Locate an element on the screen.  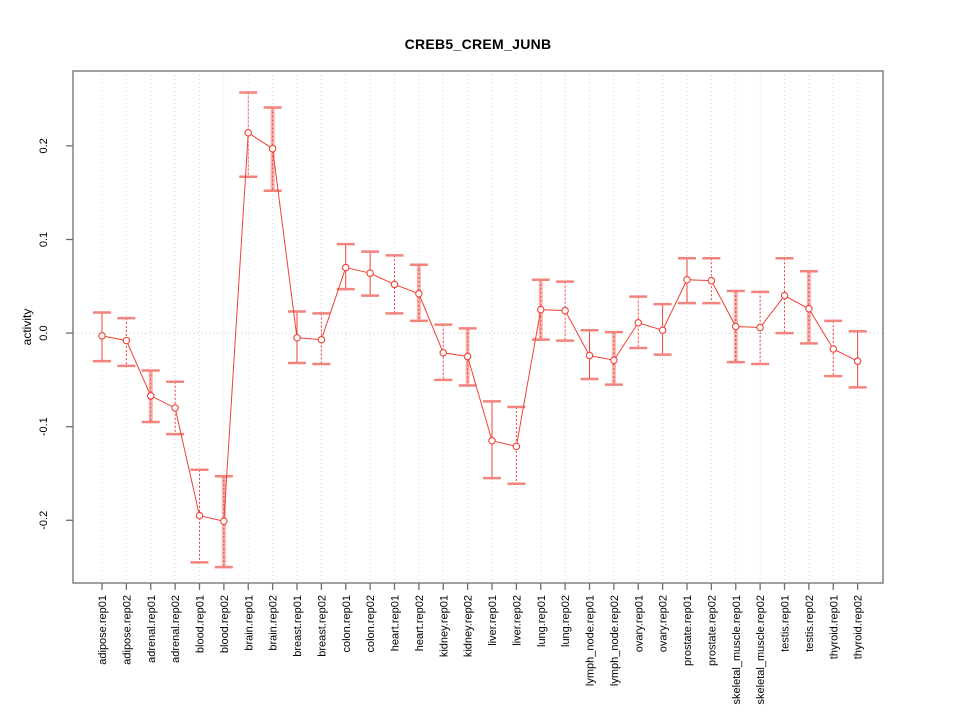
svg-text: liver.rep01 is located at coordinates (493, 620).